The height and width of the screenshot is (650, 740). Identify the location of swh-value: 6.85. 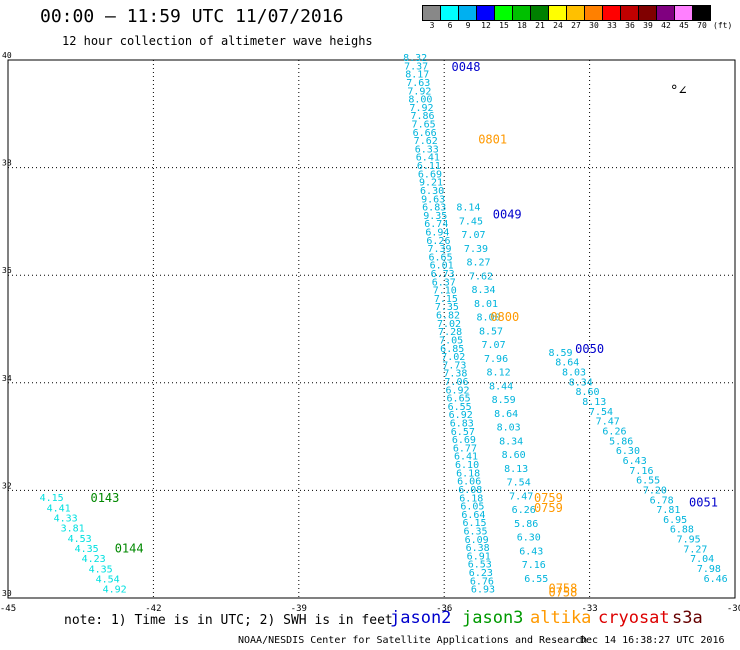
(452, 349).